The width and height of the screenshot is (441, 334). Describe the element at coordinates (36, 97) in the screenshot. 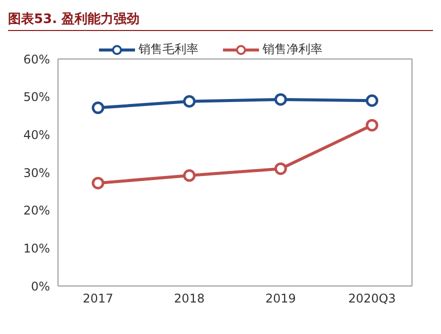

I see `y-tick-label: 50%` at that location.